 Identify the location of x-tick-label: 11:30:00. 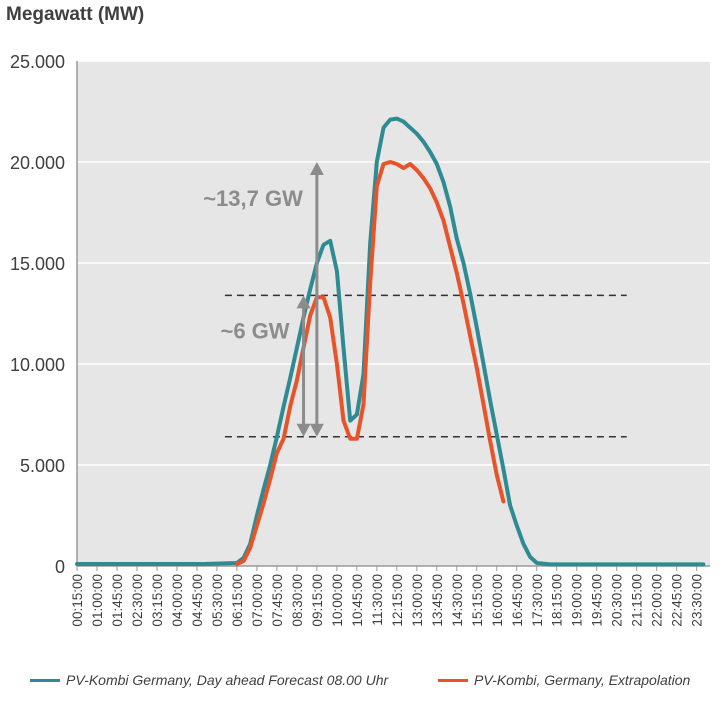
(377, 600).